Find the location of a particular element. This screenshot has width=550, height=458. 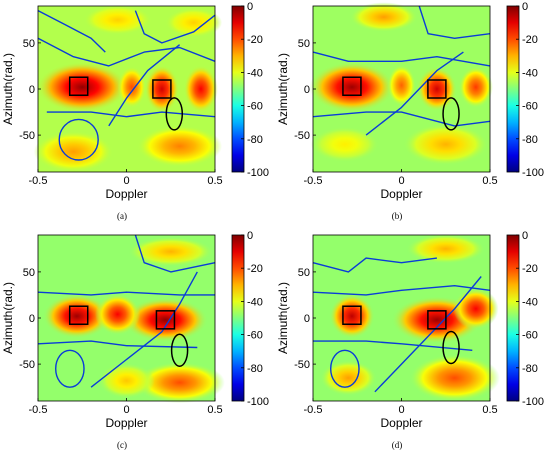

caption-c: (c) is located at coordinates (122, 445).